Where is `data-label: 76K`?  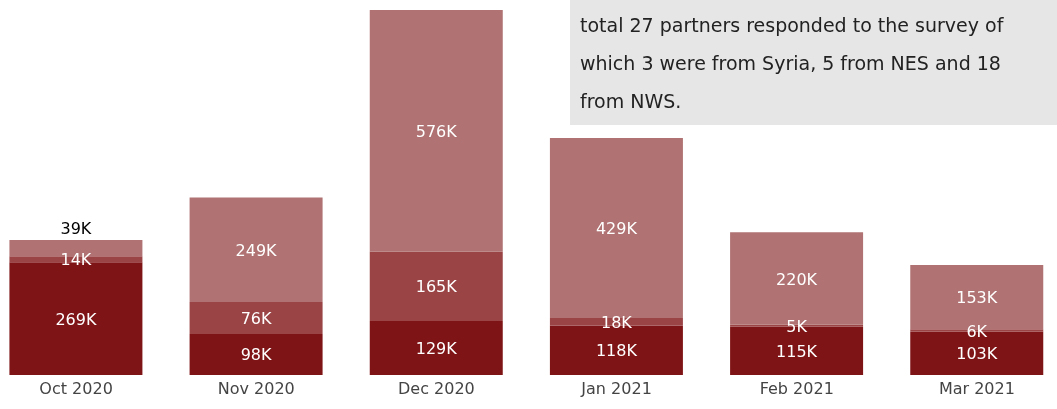
data-label: 76K is located at coordinates (256, 318).